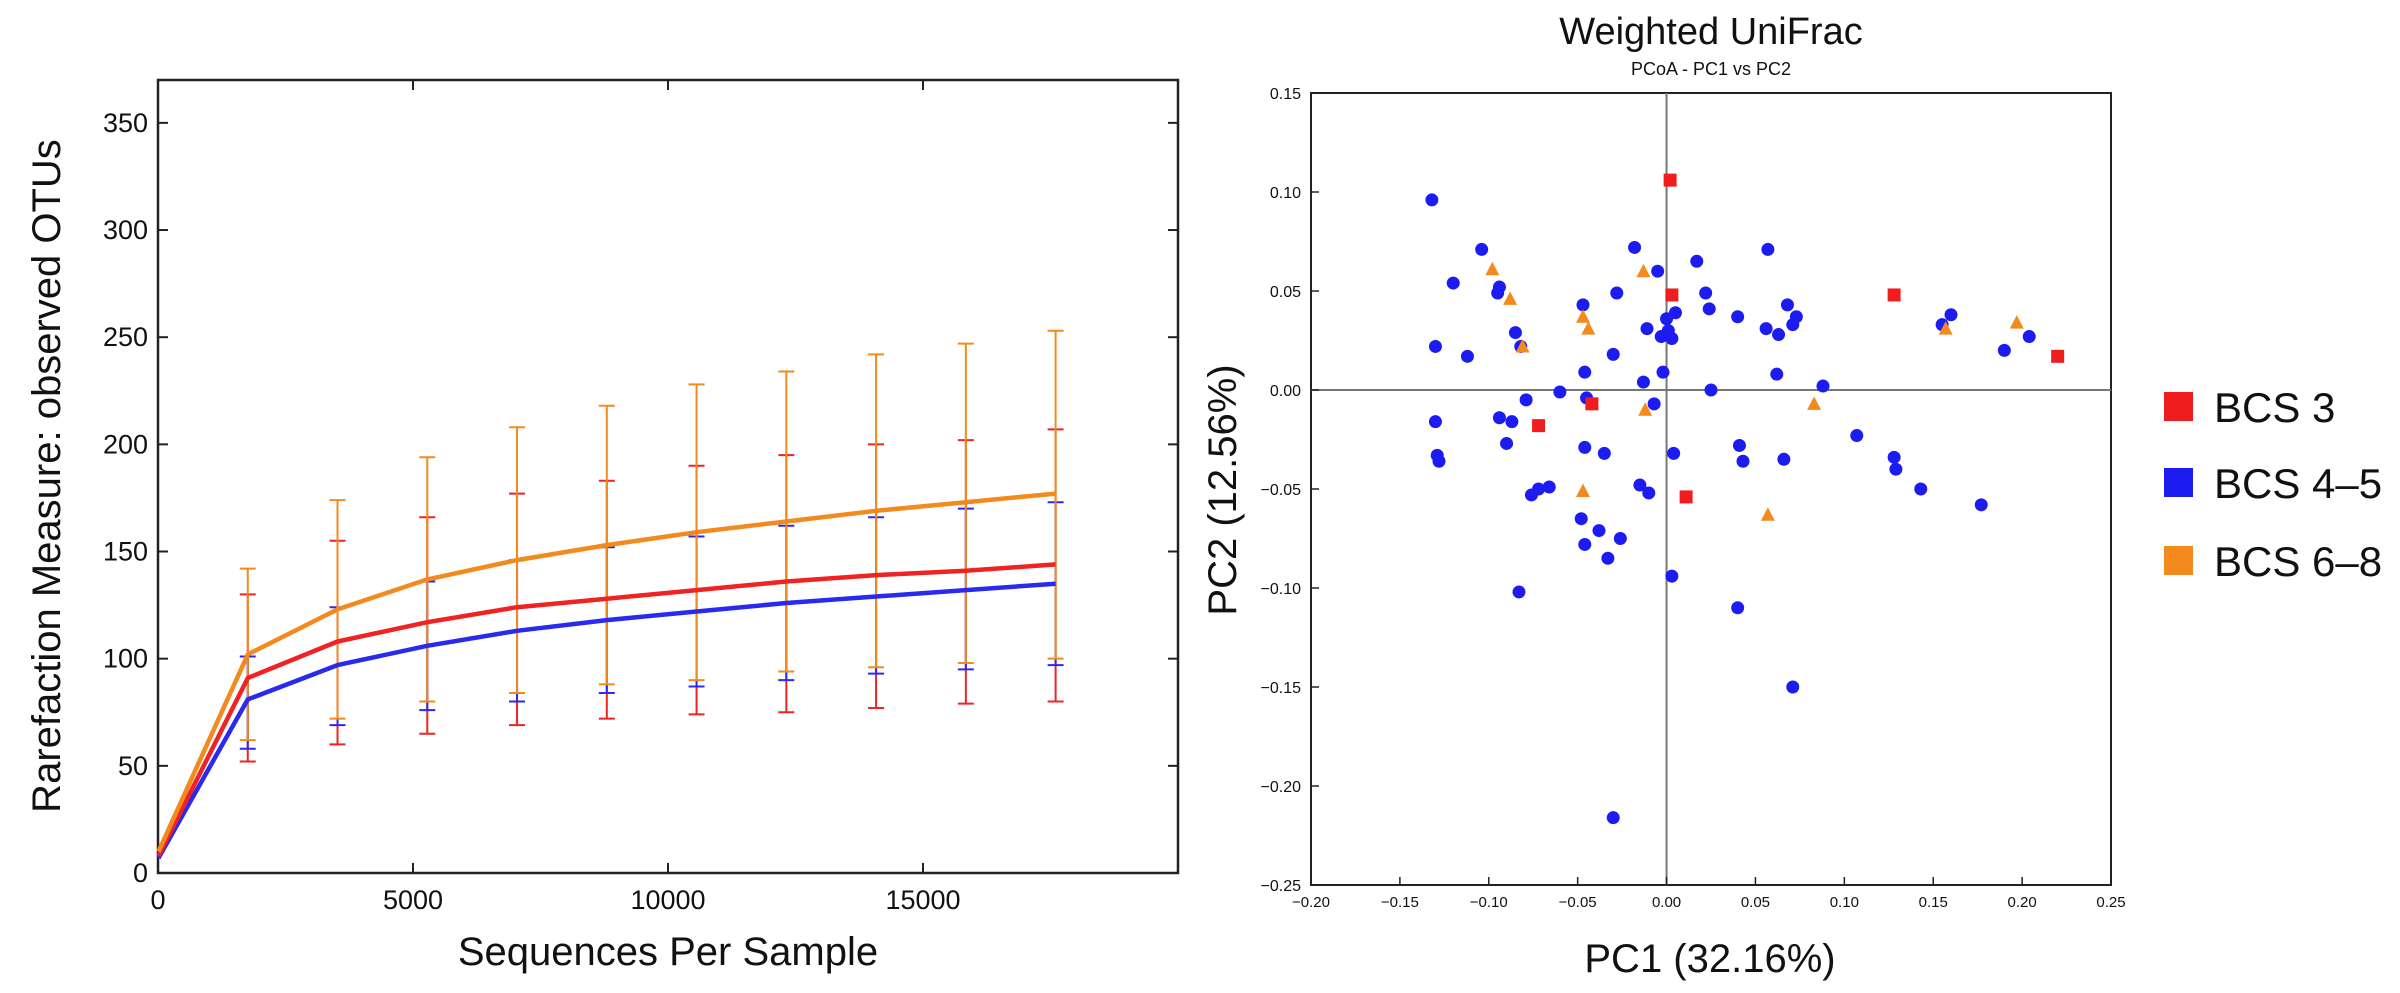 The image size is (2400, 993). Describe the element at coordinates (1844, 902) in the screenshot. I see `pcoa-x-tick-label: 0.10` at that location.